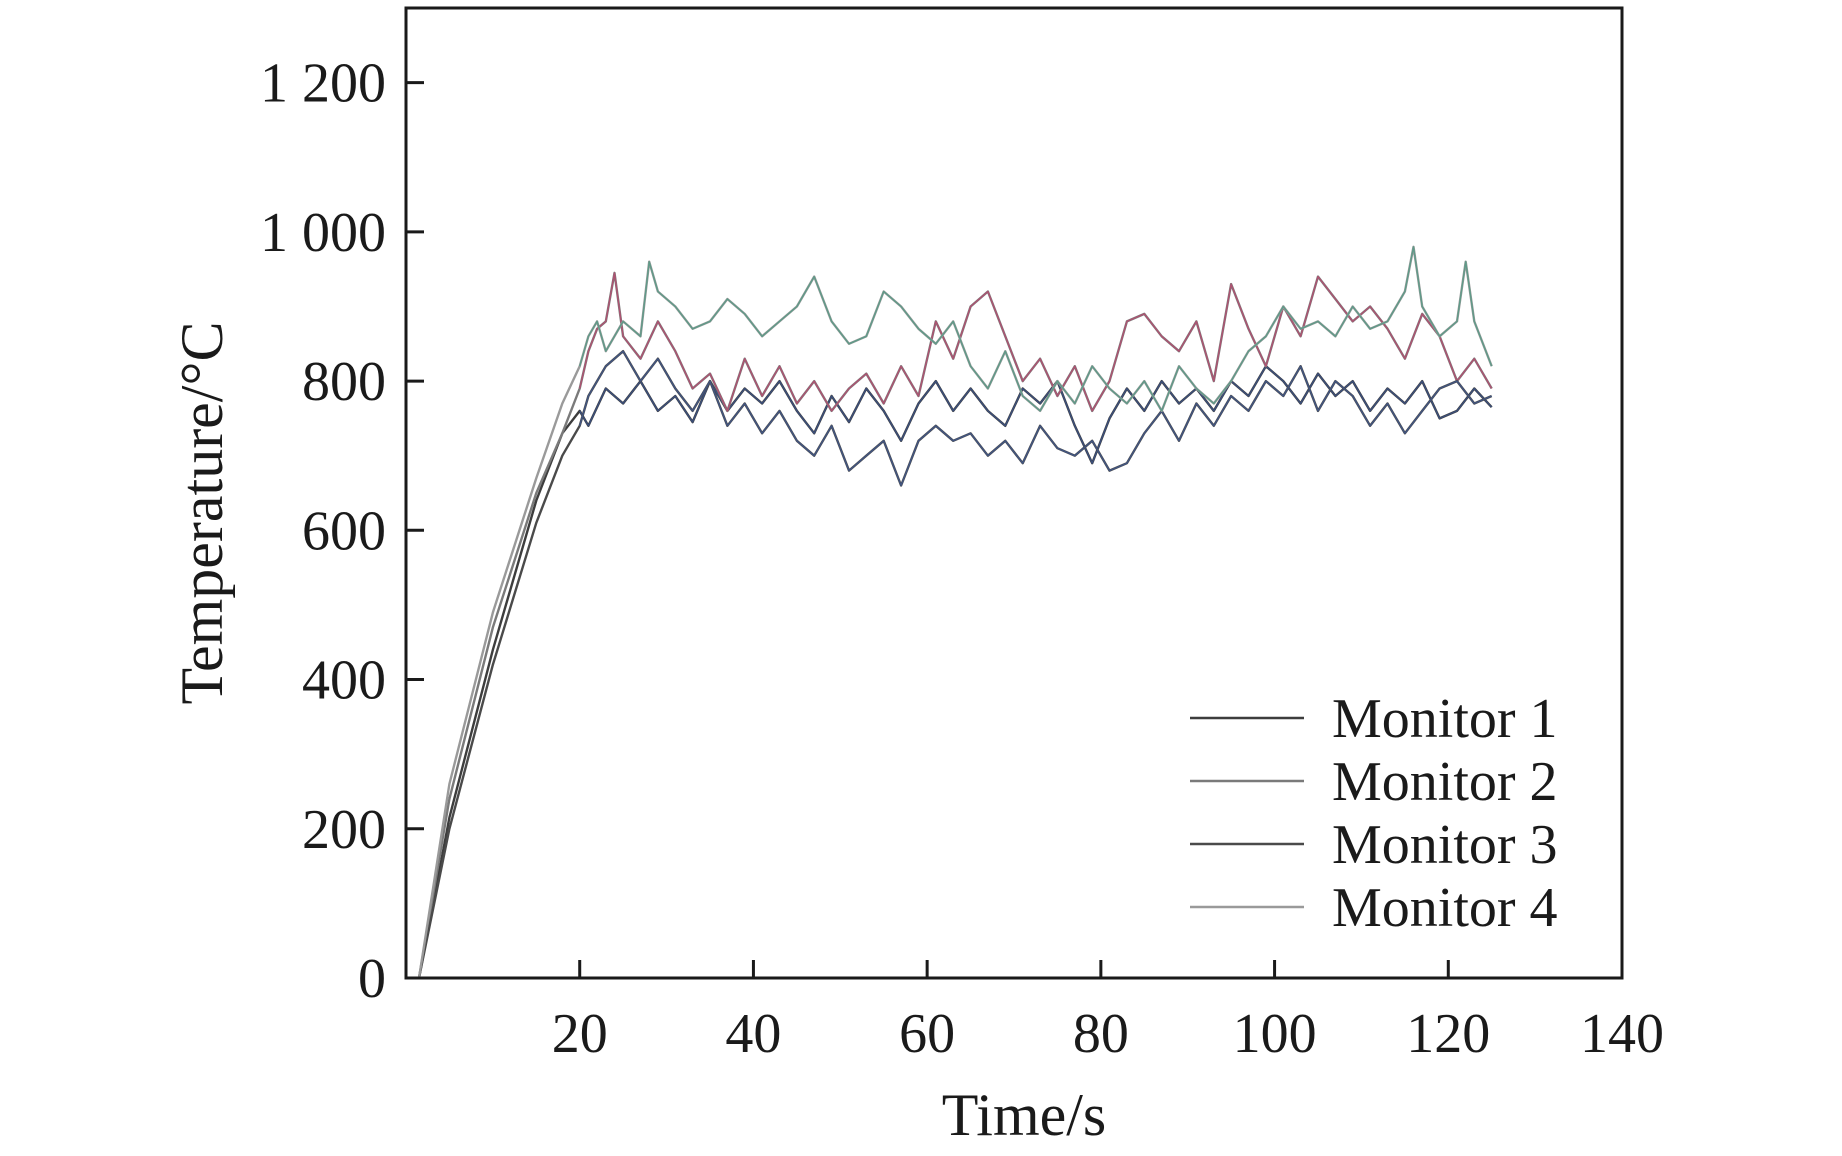 The height and width of the screenshot is (1156, 1842). What do you see at coordinates (344, 830) in the screenshot?
I see `y-tick-label: 200` at bounding box center [344, 830].